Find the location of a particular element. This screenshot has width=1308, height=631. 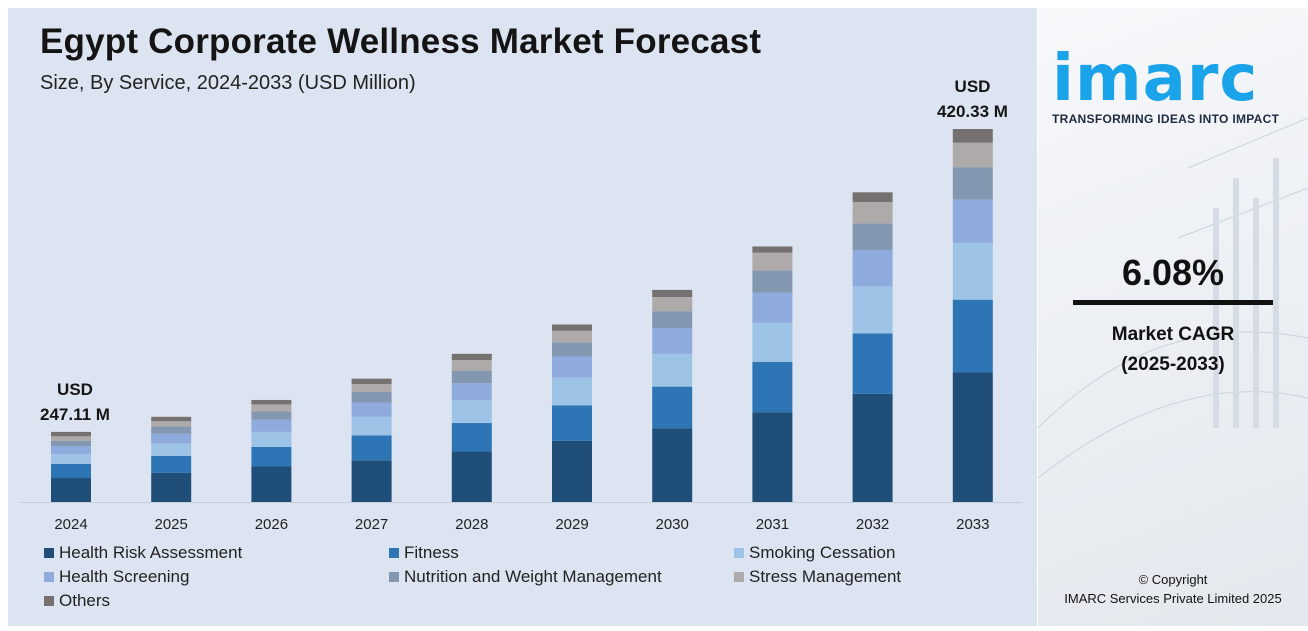

legend-label: Smoking Cessation is located at coordinates (822, 552).